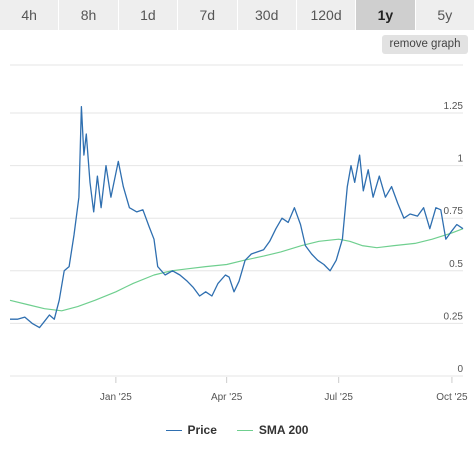 Image resolution: width=474 pixels, height=455 pixels. I want to click on x-tick-label: Jul '25, so click(338, 397).